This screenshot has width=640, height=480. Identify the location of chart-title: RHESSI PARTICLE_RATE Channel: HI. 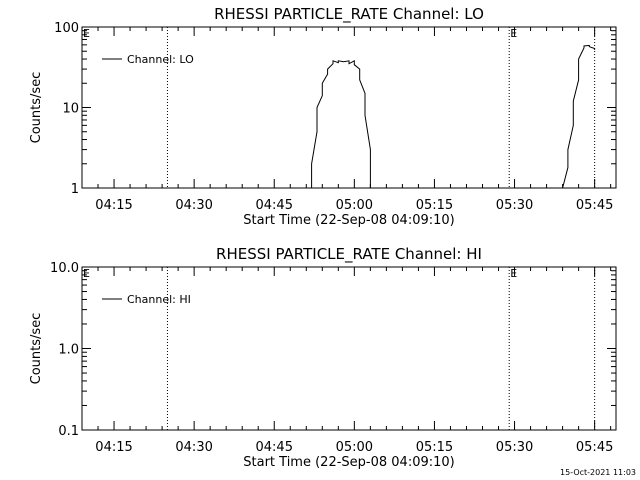
(349, 254).